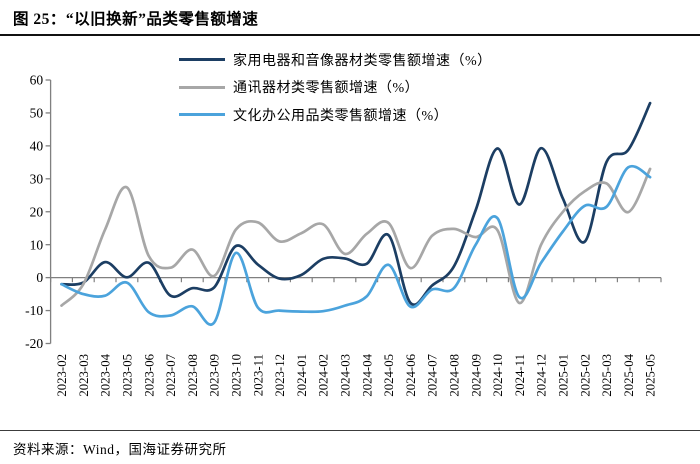 The image size is (700, 464). Describe the element at coordinates (564, 375) in the screenshot. I see `x-tick-label: 2025-01` at that location.